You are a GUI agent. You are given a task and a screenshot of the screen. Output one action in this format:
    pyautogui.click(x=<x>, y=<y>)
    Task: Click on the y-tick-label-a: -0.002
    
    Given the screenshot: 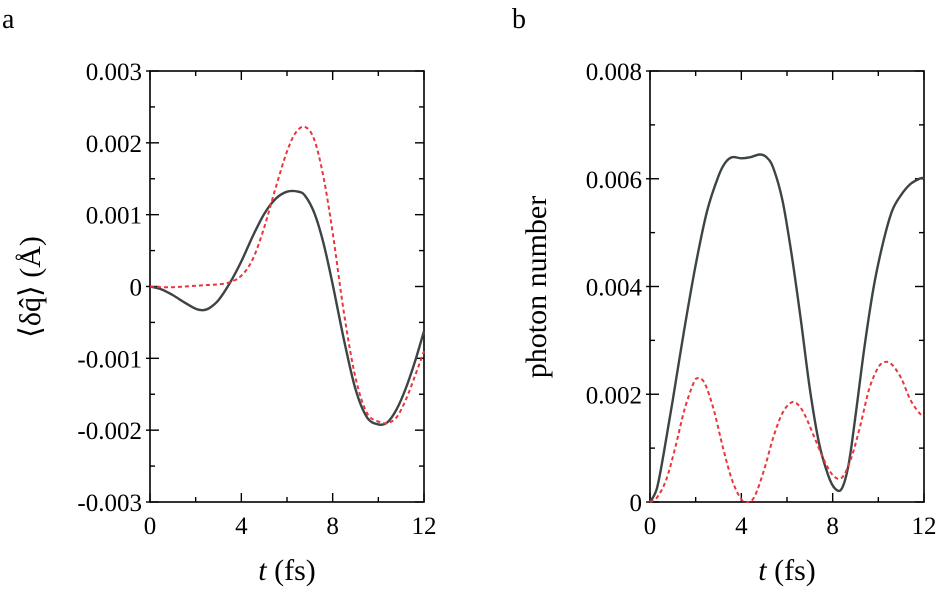 What is the action you would take?
    pyautogui.click(x=109, y=431)
    